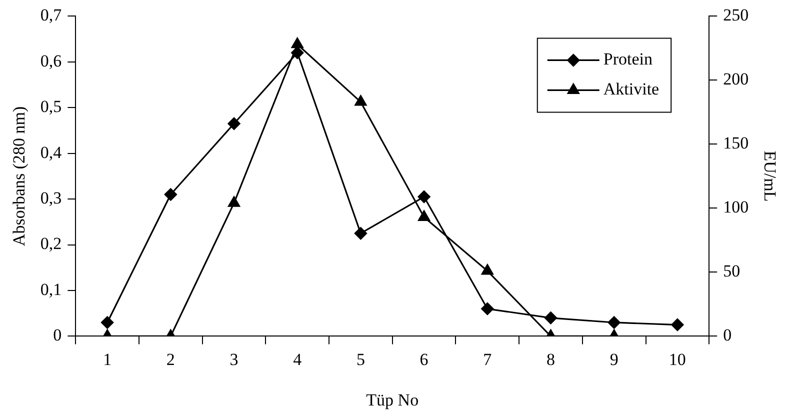 Image resolution: width=793 pixels, height=419 pixels. I want to click on y2-tick-label: 200, so click(736, 79).